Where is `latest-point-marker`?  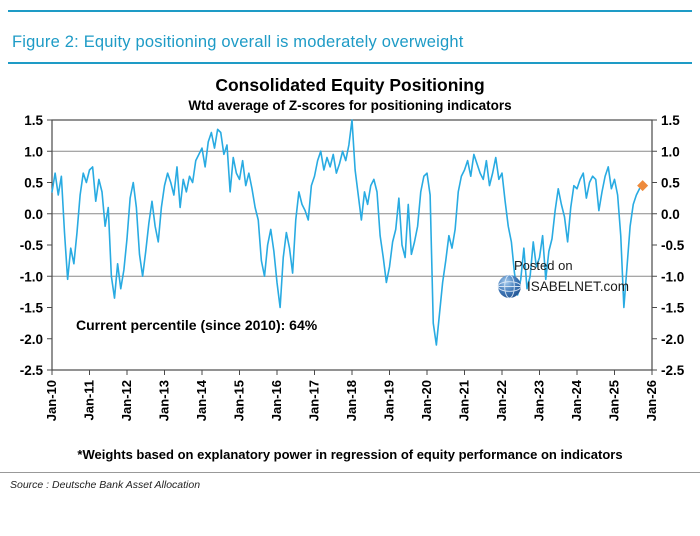 latest-point-marker is located at coordinates (643, 186).